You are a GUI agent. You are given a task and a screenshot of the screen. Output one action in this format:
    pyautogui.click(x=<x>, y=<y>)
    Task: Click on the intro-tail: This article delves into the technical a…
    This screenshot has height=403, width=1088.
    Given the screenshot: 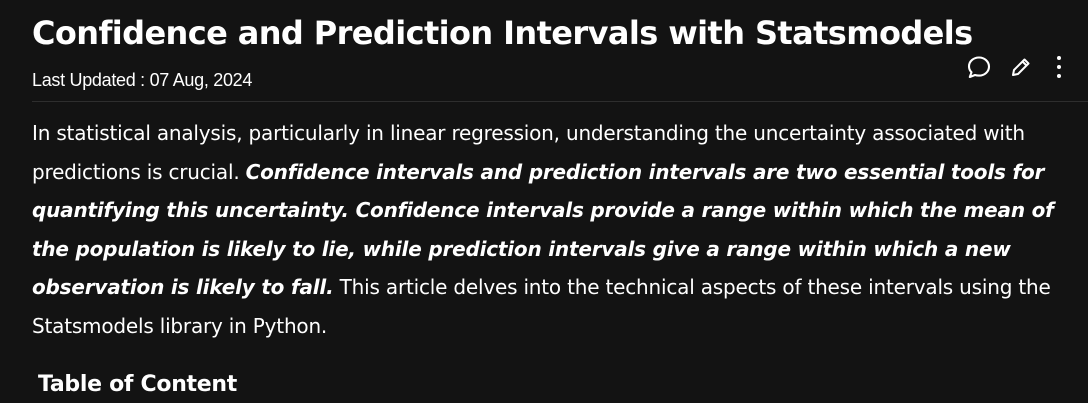 What is the action you would take?
    pyautogui.click(x=541, y=306)
    